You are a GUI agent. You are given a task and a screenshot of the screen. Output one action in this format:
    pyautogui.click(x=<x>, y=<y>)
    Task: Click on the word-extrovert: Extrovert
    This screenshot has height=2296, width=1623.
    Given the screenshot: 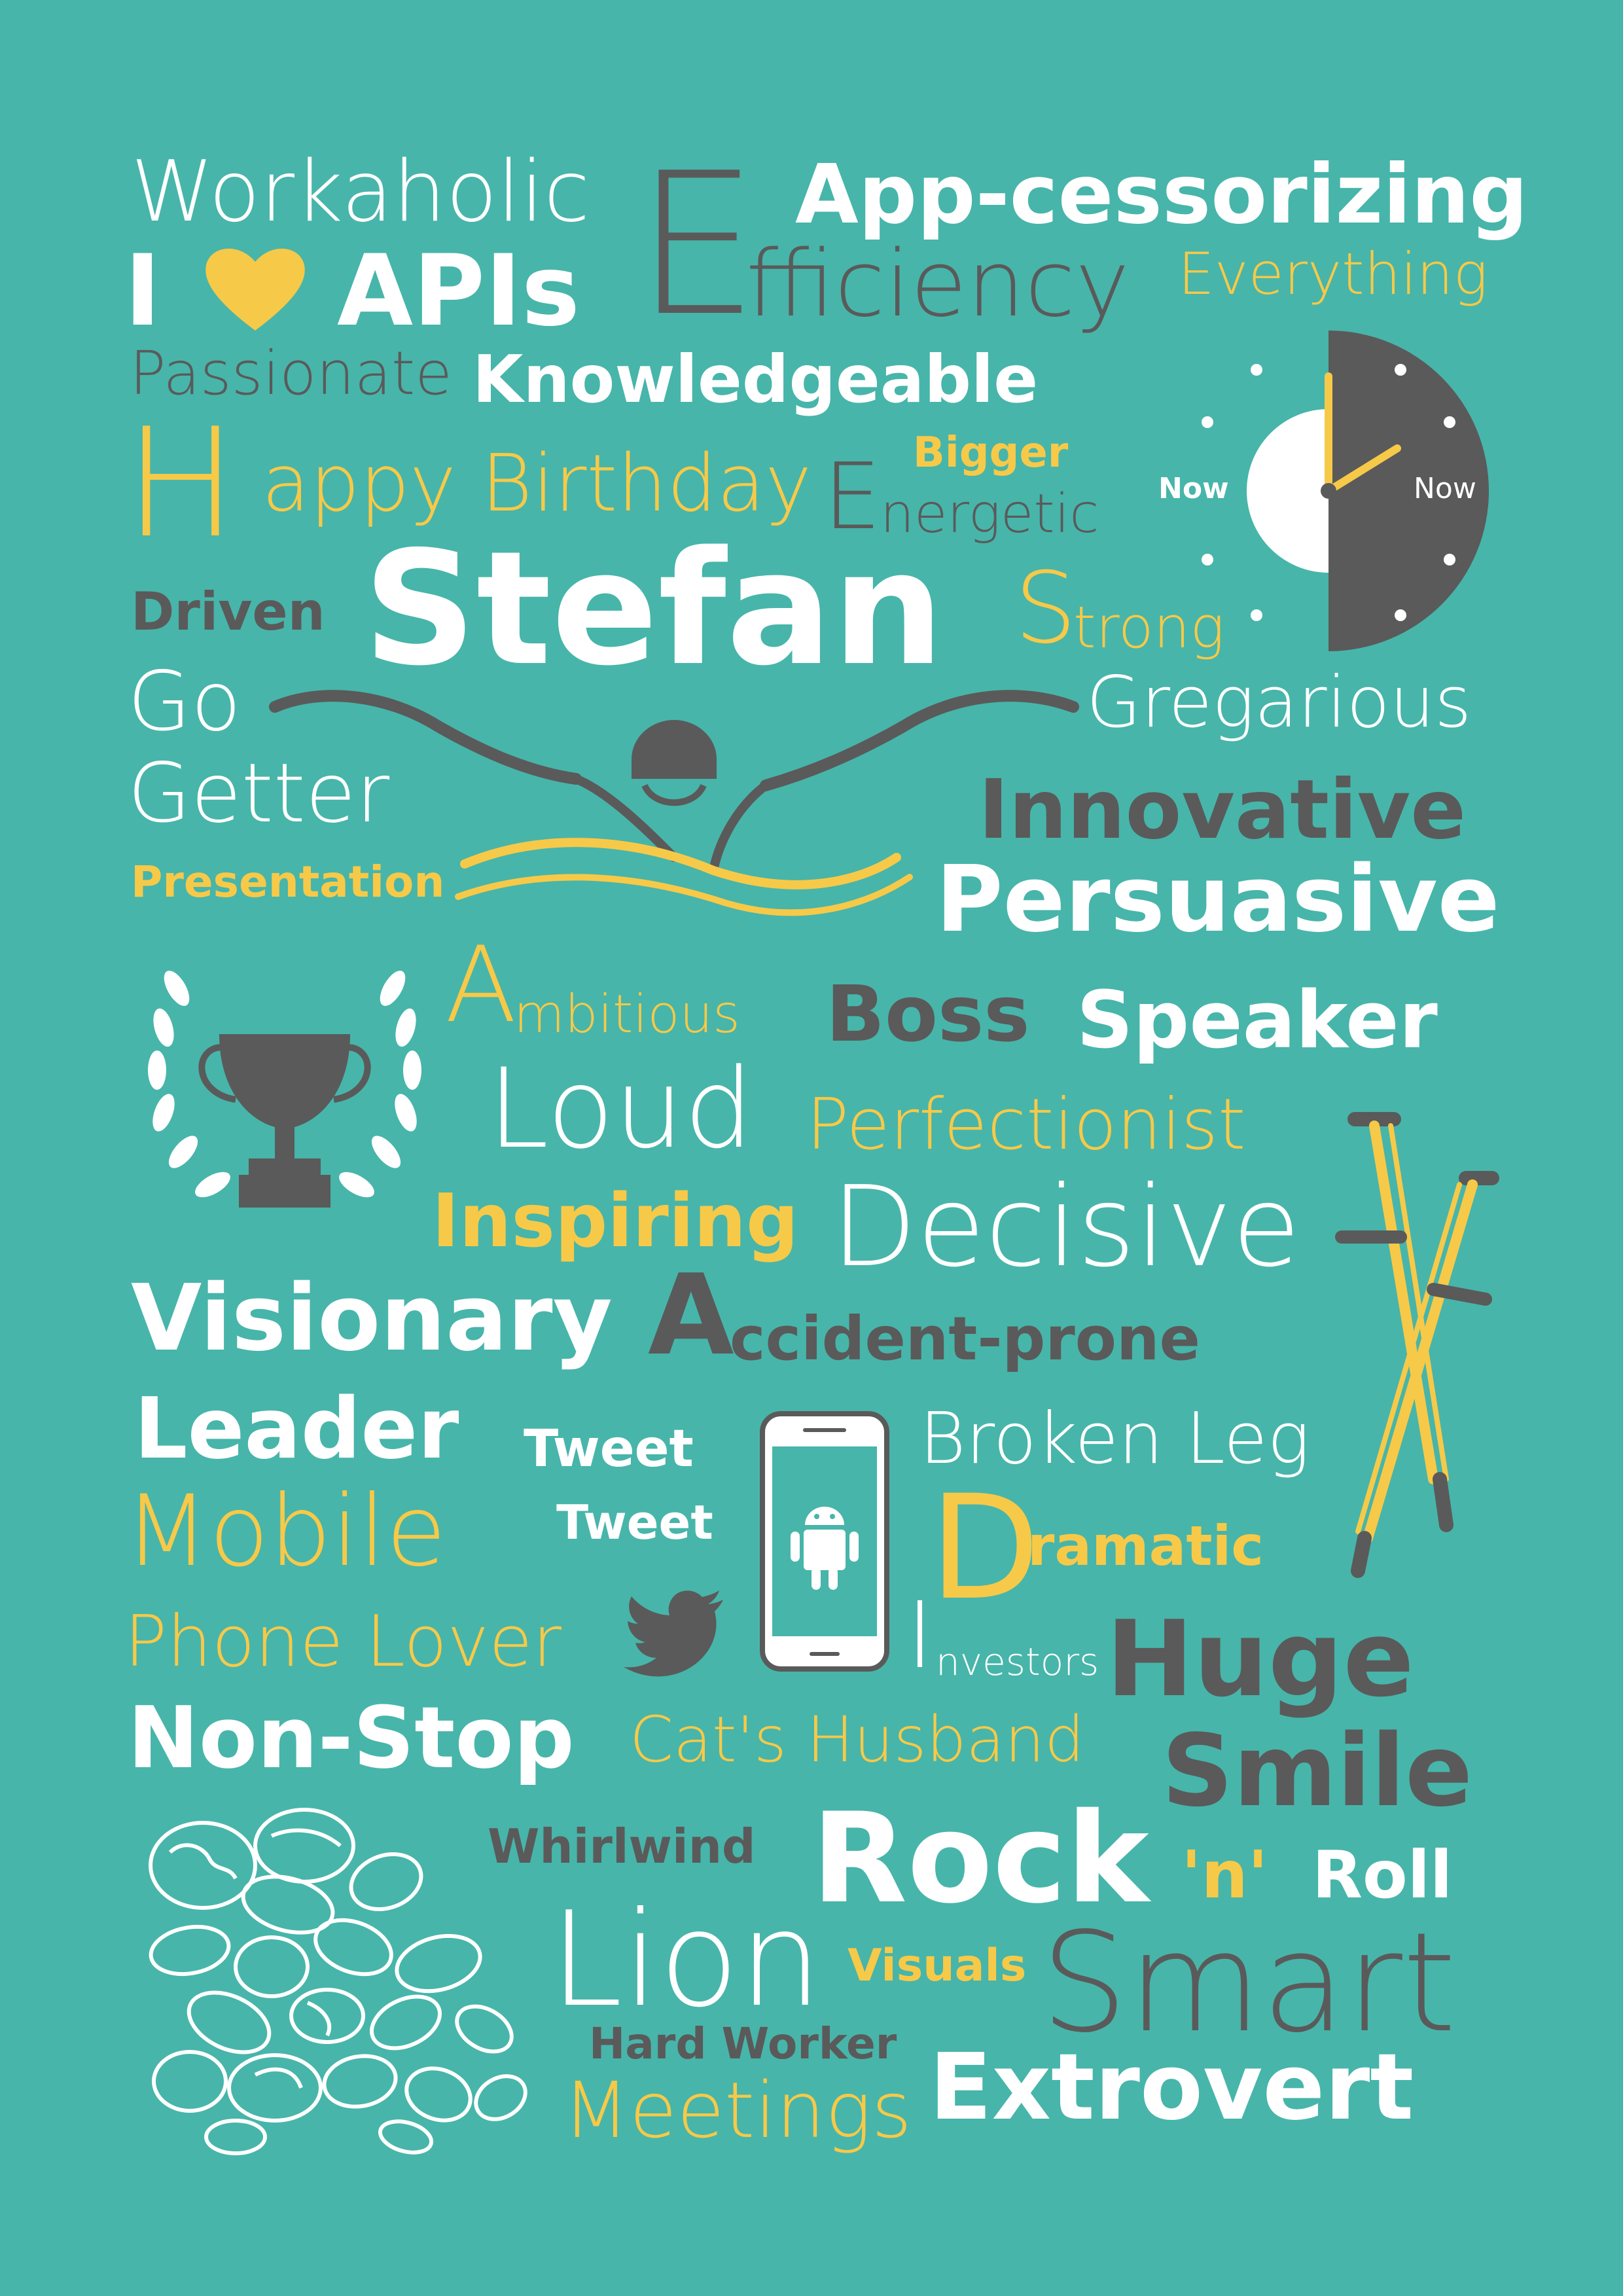 What is the action you would take?
    pyautogui.click(x=1171, y=2087)
    